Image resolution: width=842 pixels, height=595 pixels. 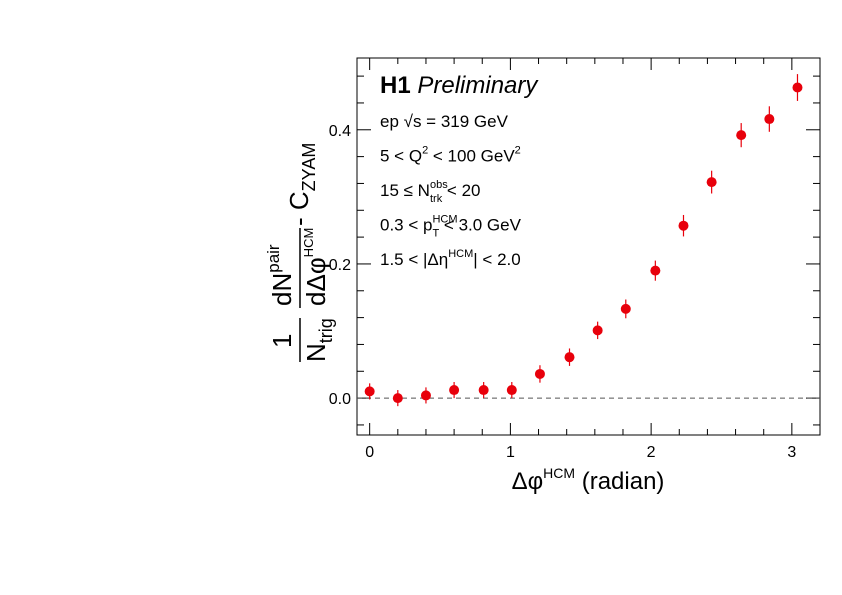 I want to click on x-axis-title: ΔφHCM (radian), so click(x=588, y=480).